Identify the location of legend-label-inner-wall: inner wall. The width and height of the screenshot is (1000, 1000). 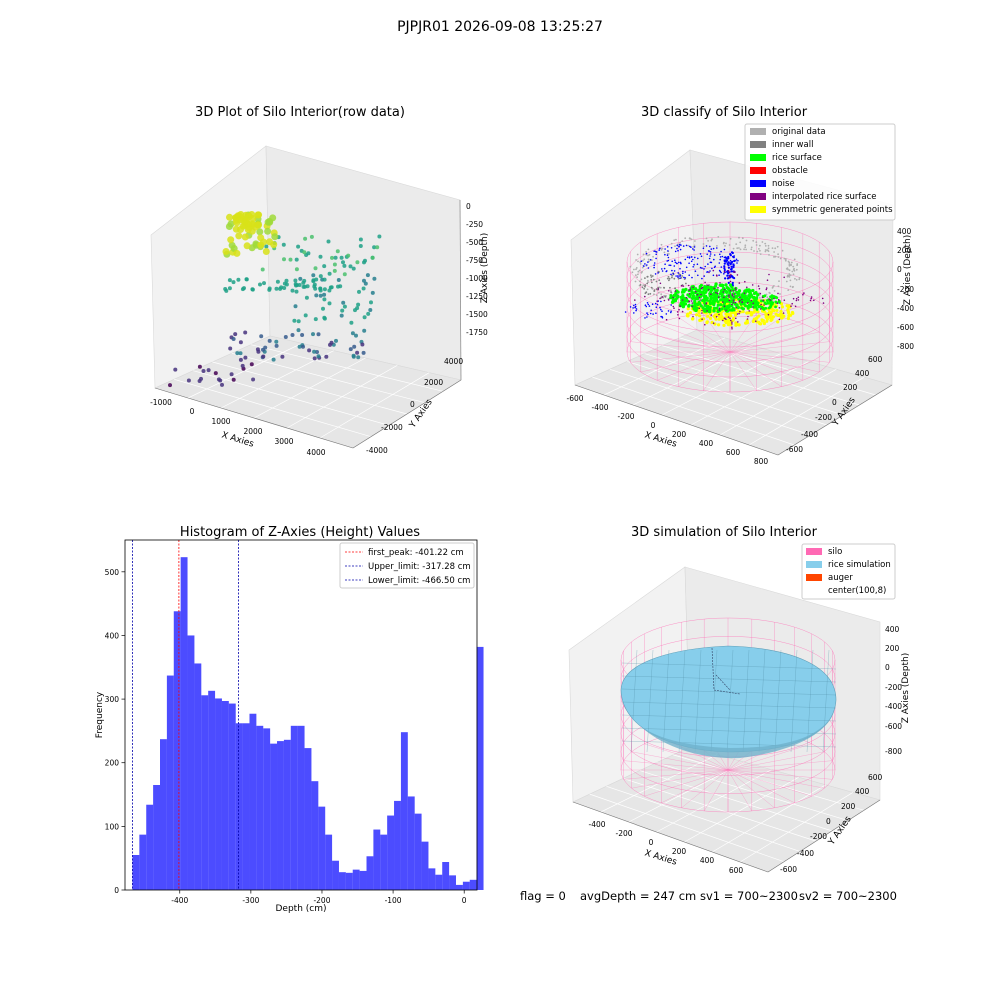
(792, 145).